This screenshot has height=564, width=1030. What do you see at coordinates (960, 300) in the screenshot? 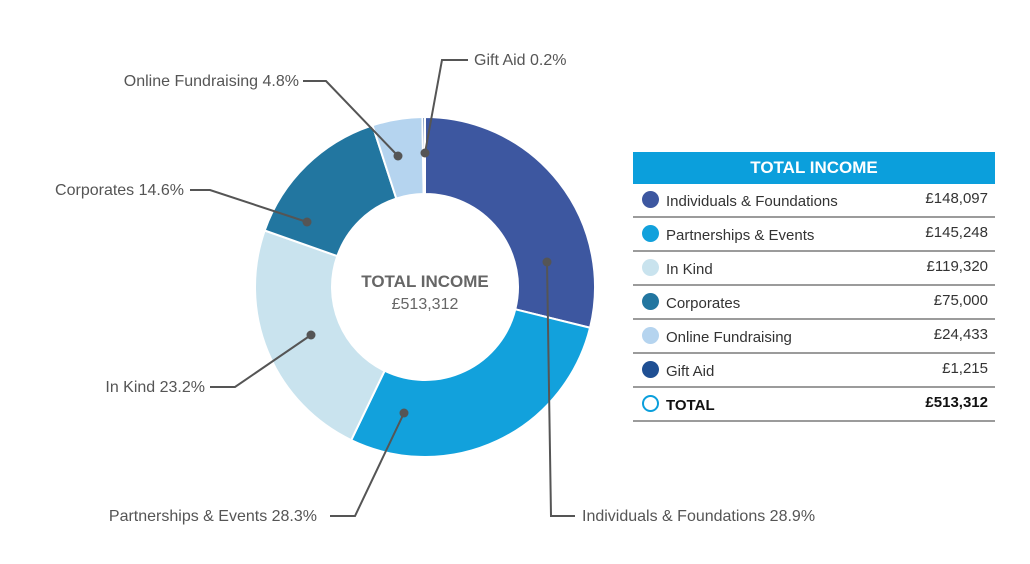
I see `legend-value-corporates: £75,000` at bounding box center [960, 300].